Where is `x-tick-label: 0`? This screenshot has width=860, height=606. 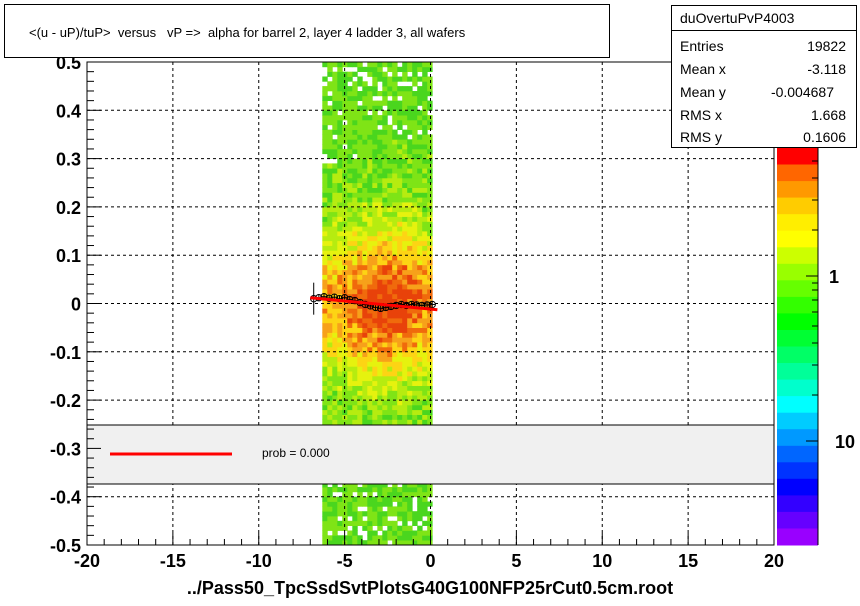
x-tick-label: 0 is located at coordinates (430, 561).